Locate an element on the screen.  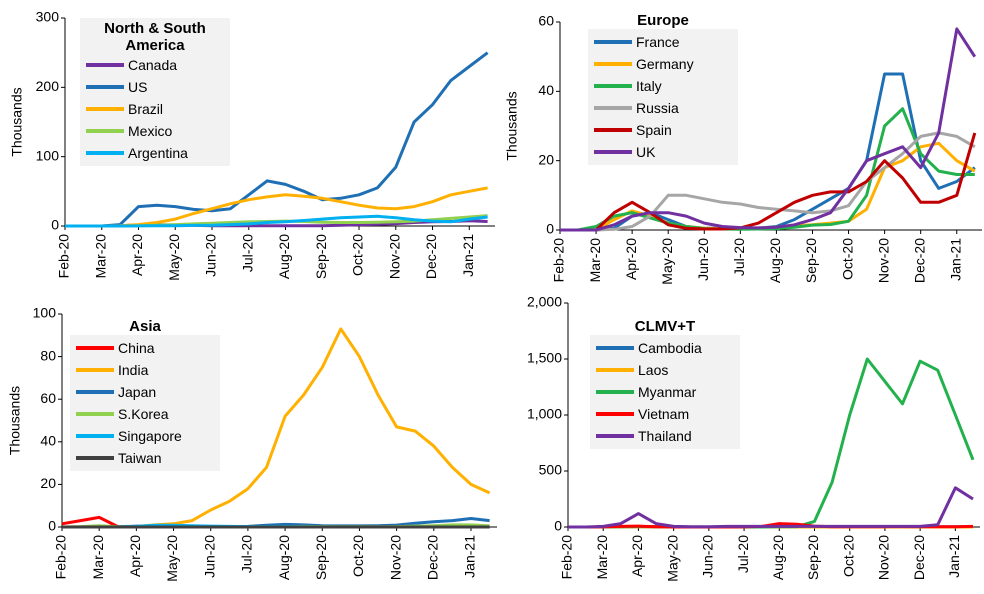
y-tick-label: 300 is located at coordinates (48, 17).